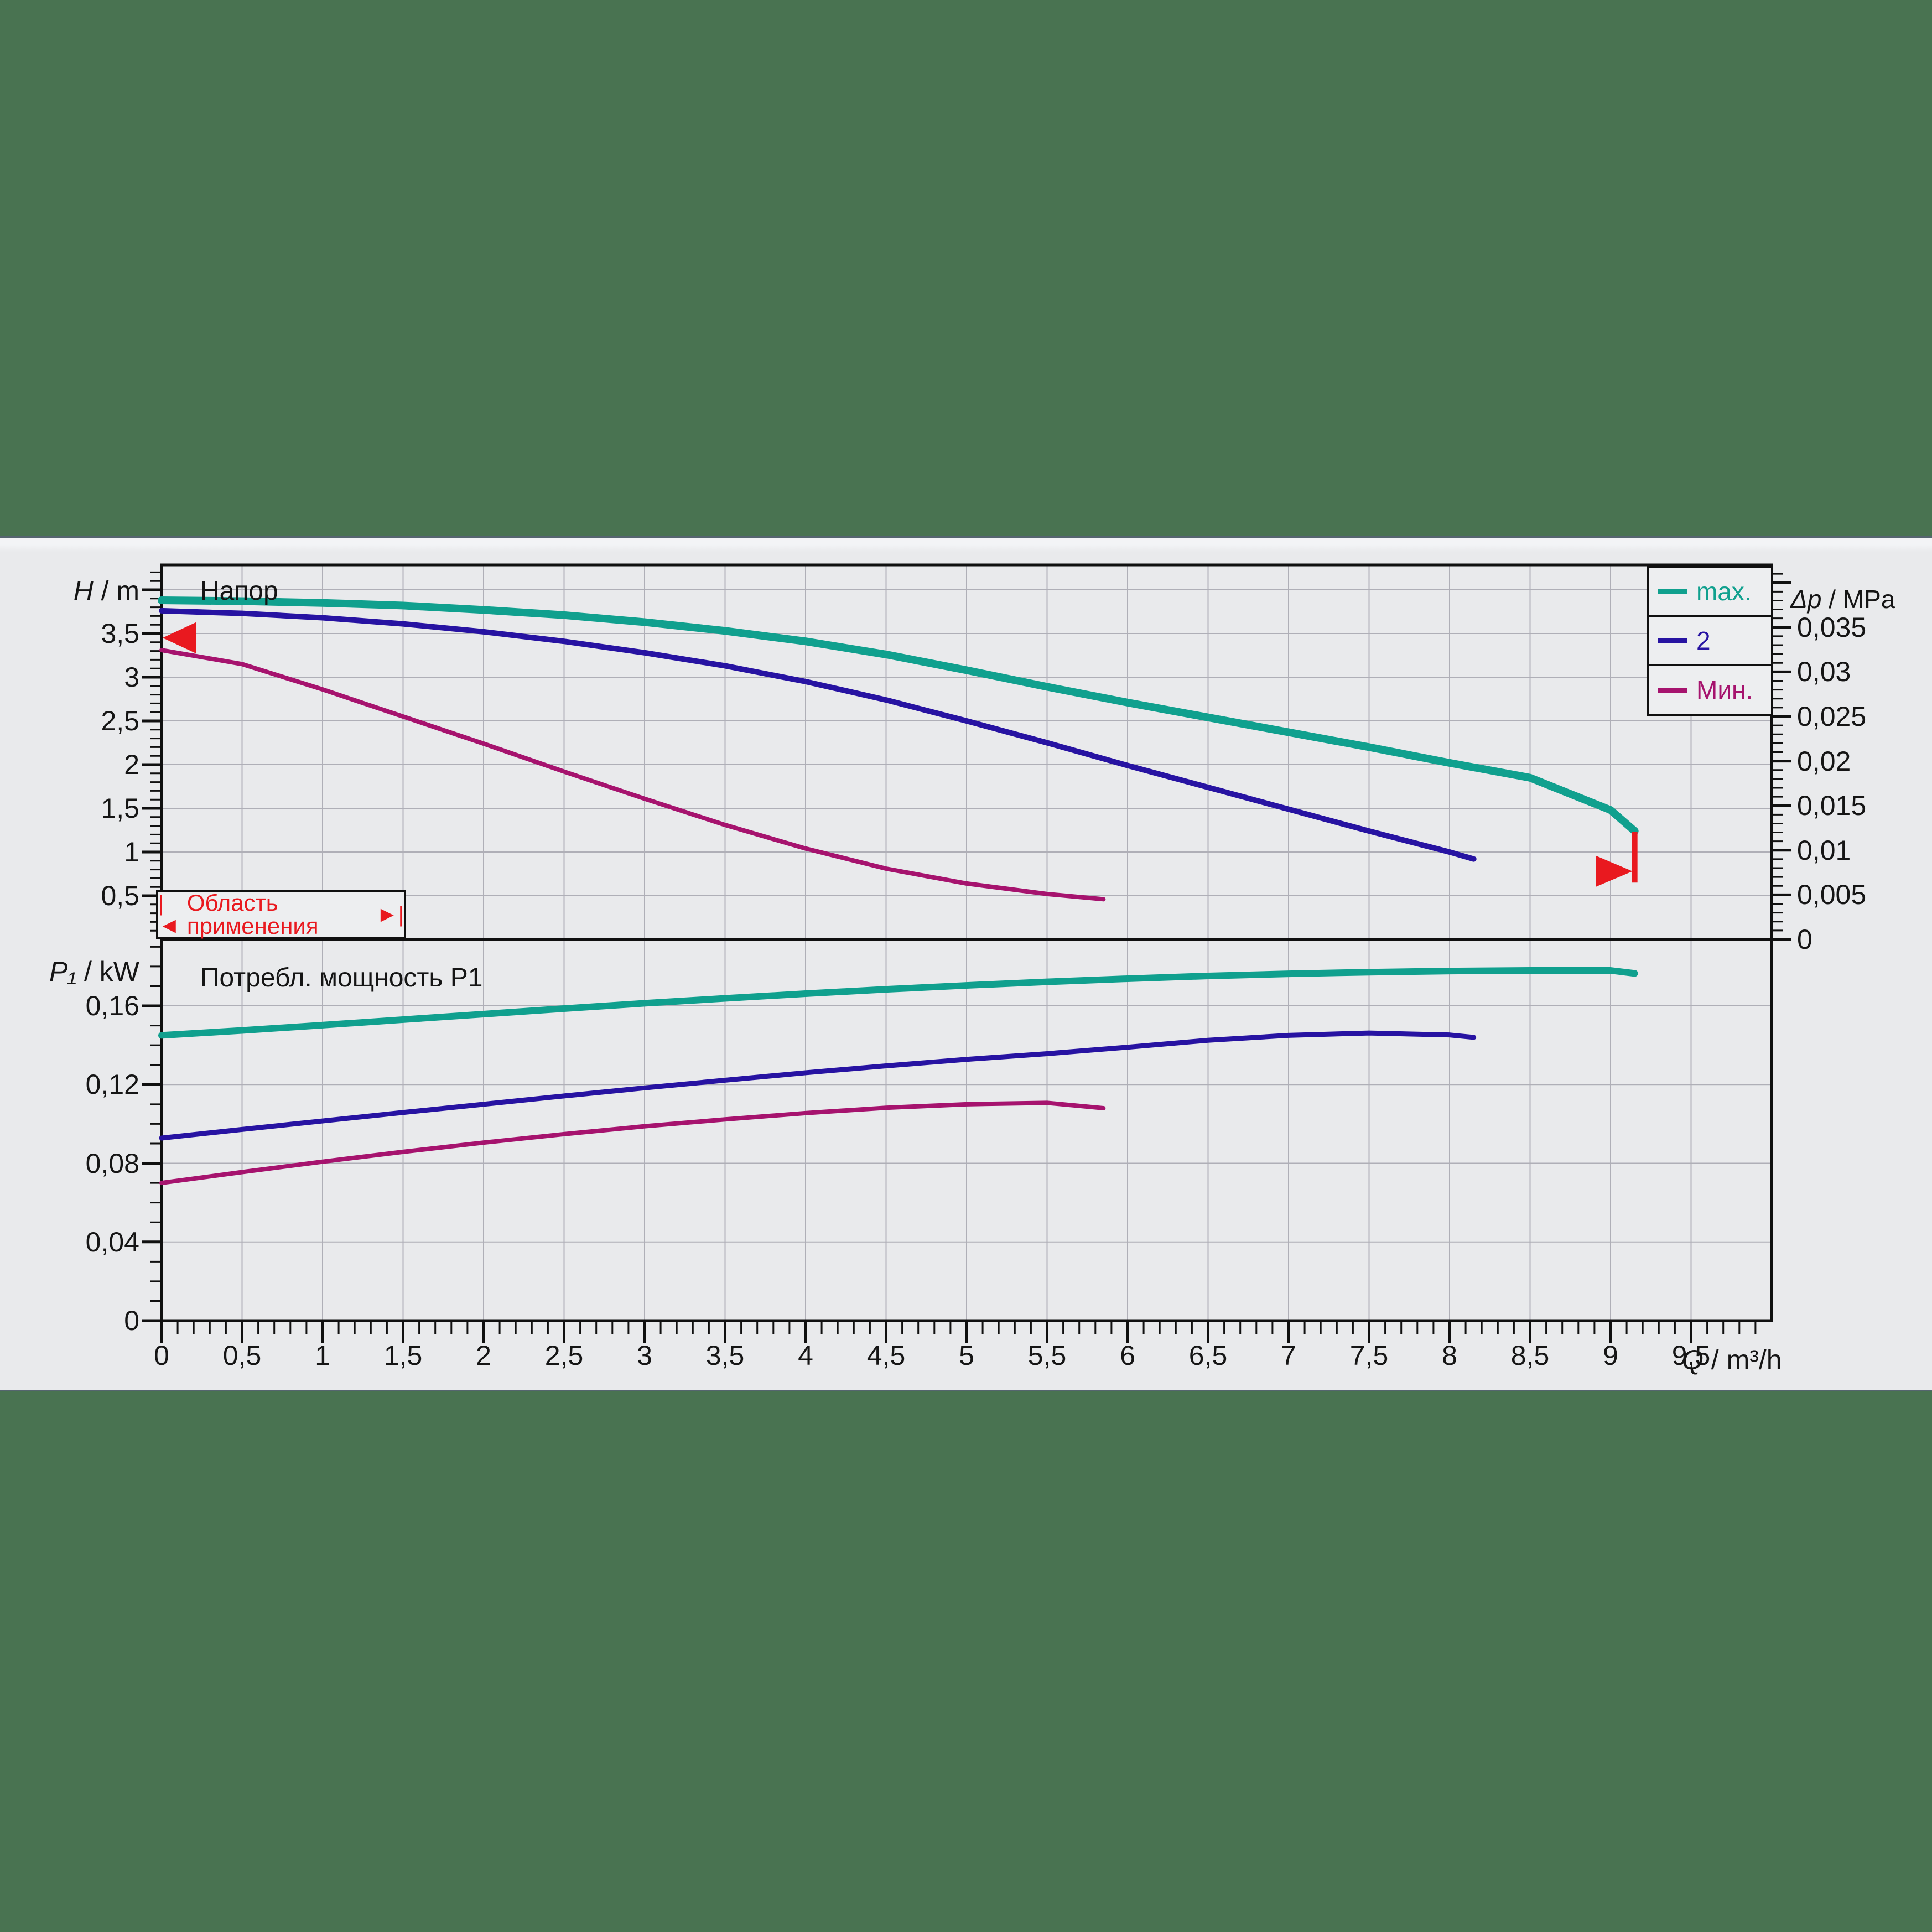 Image resolution: width=1932 pixels, height=1932 pixels. Describe the element at coordinates (1824, 850) in the screenshot. I see `dp-tick-label: 0,01` at that location.